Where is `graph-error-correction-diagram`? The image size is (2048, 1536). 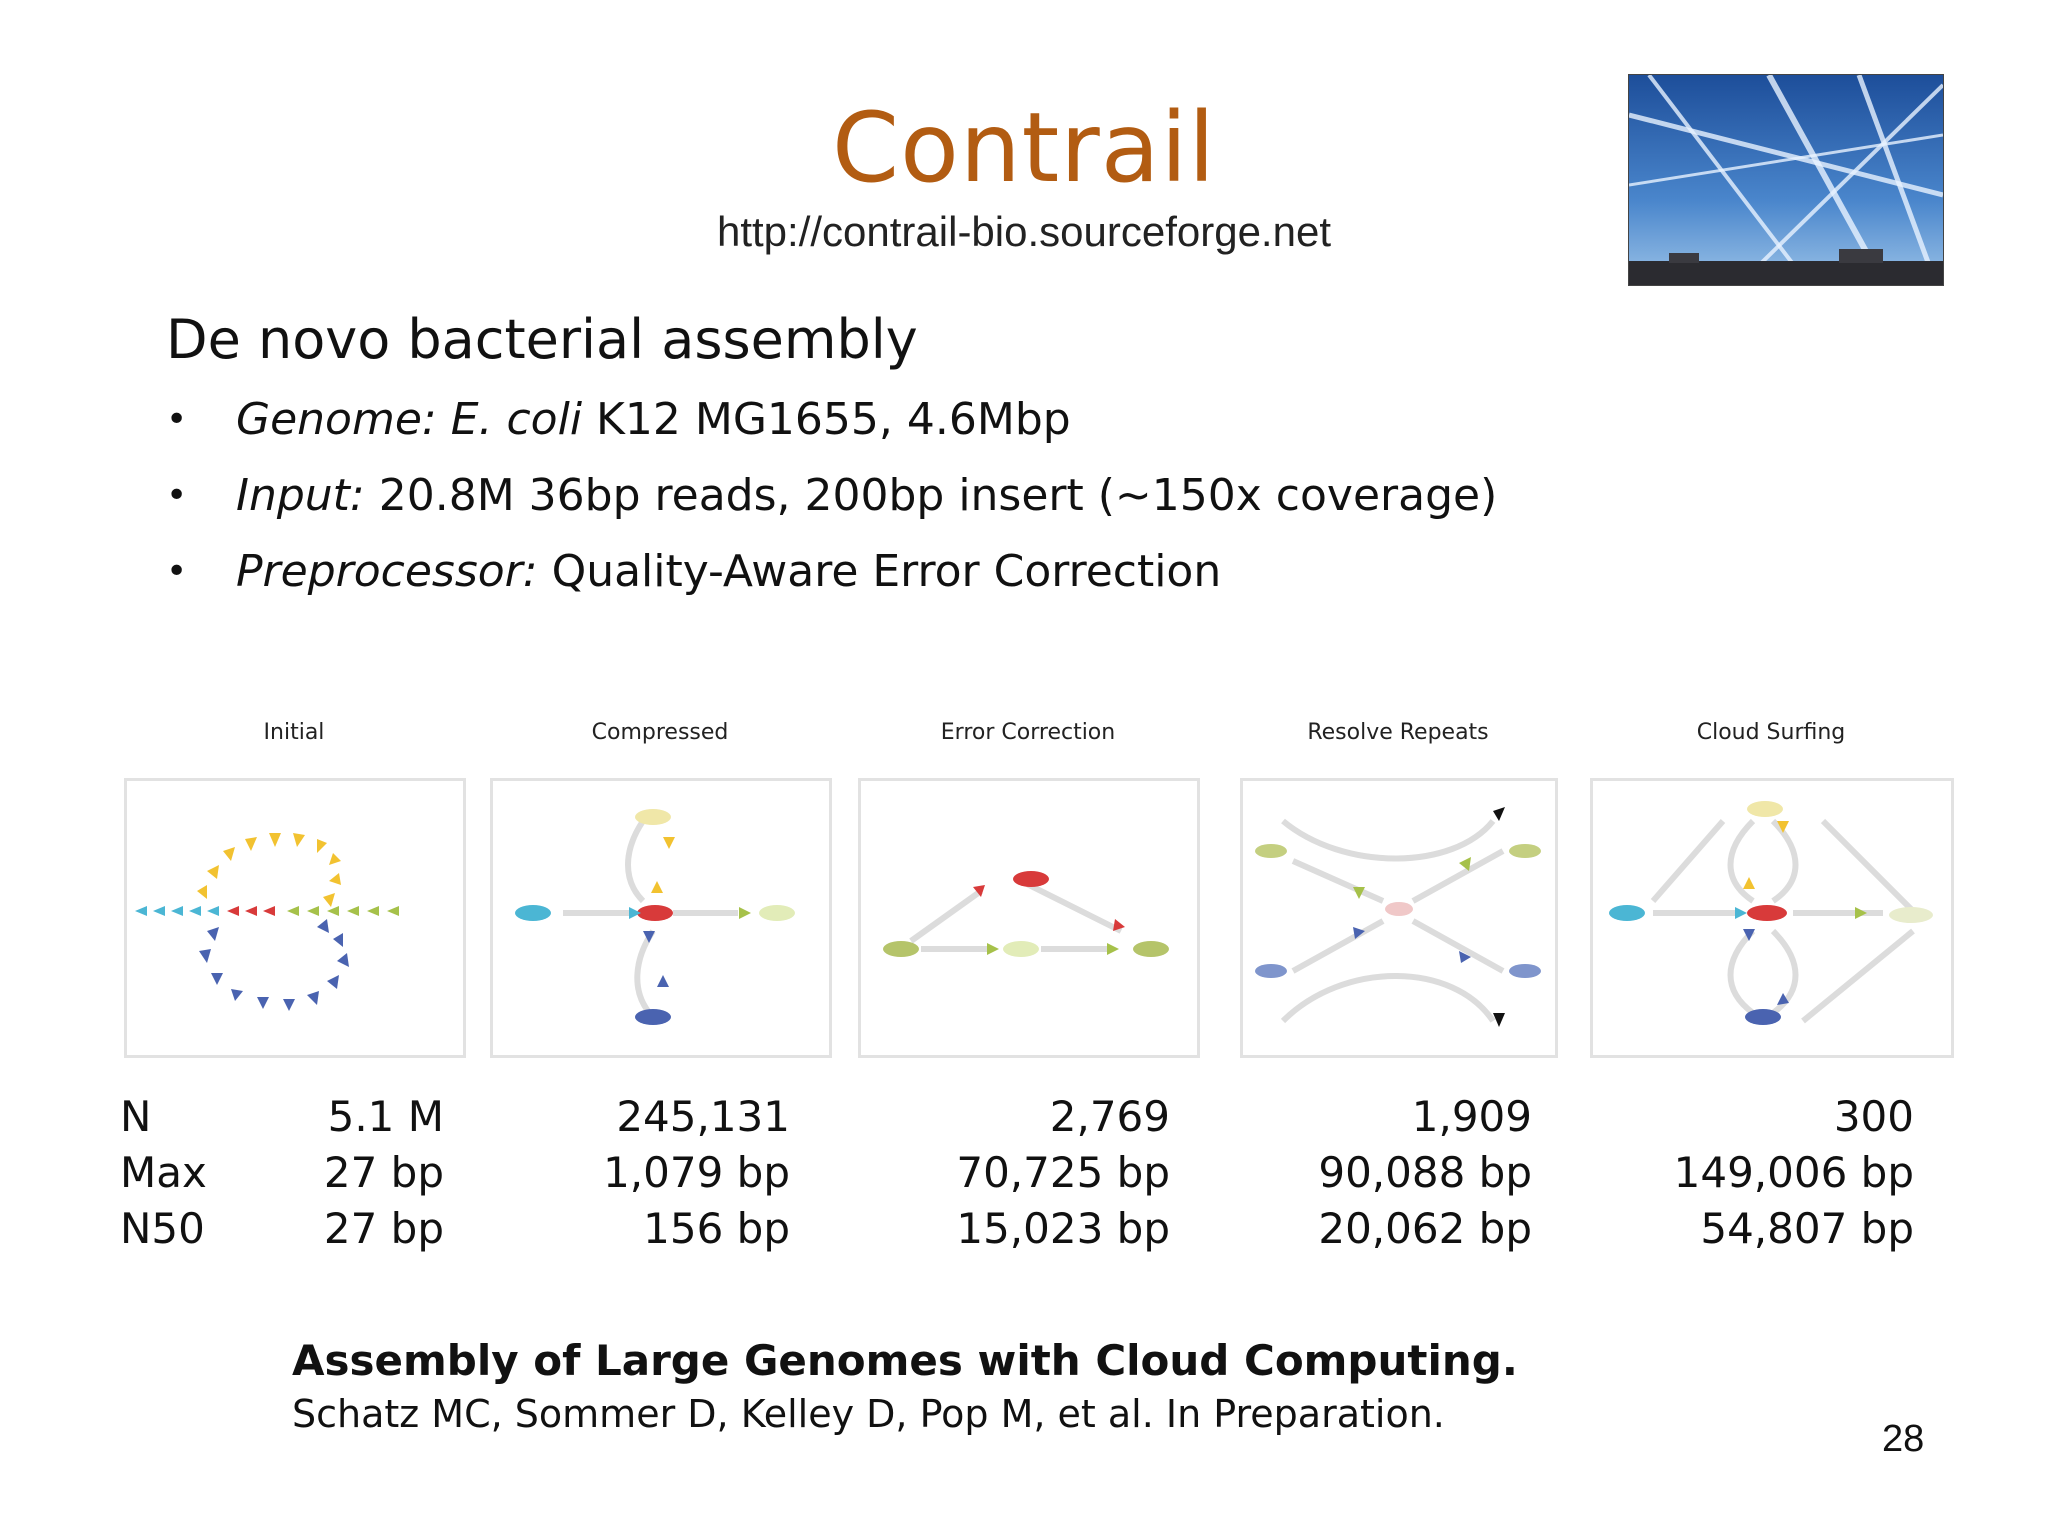 graph-error-correction-diagram is located at coordinates (1026, 914).